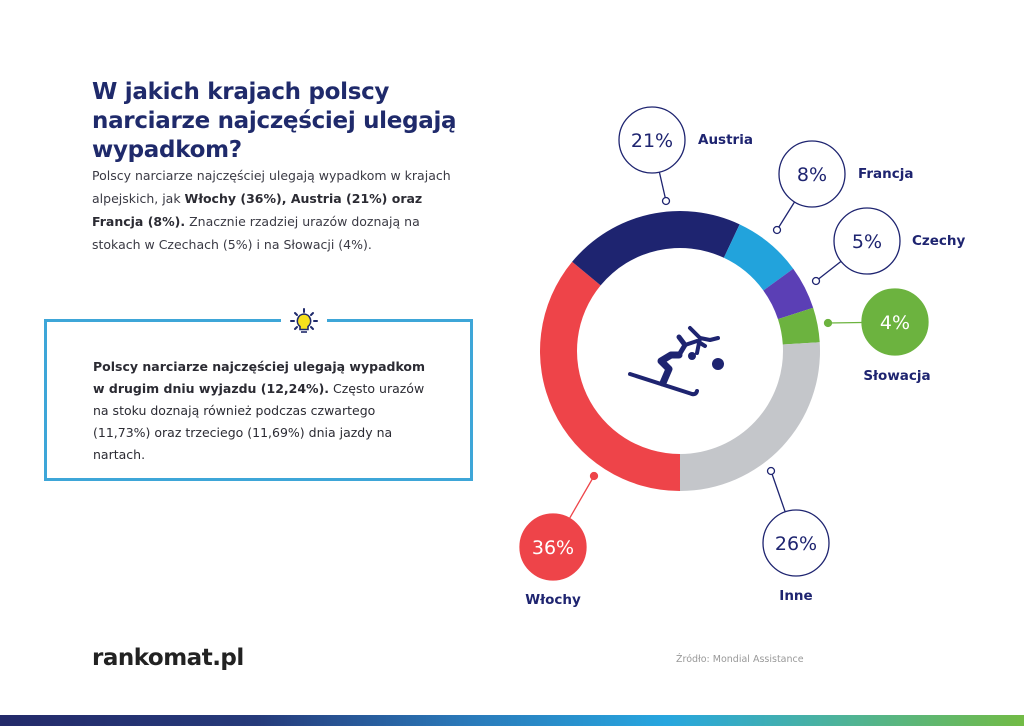  I want to click on category-label: Inne, so click(795, 596).